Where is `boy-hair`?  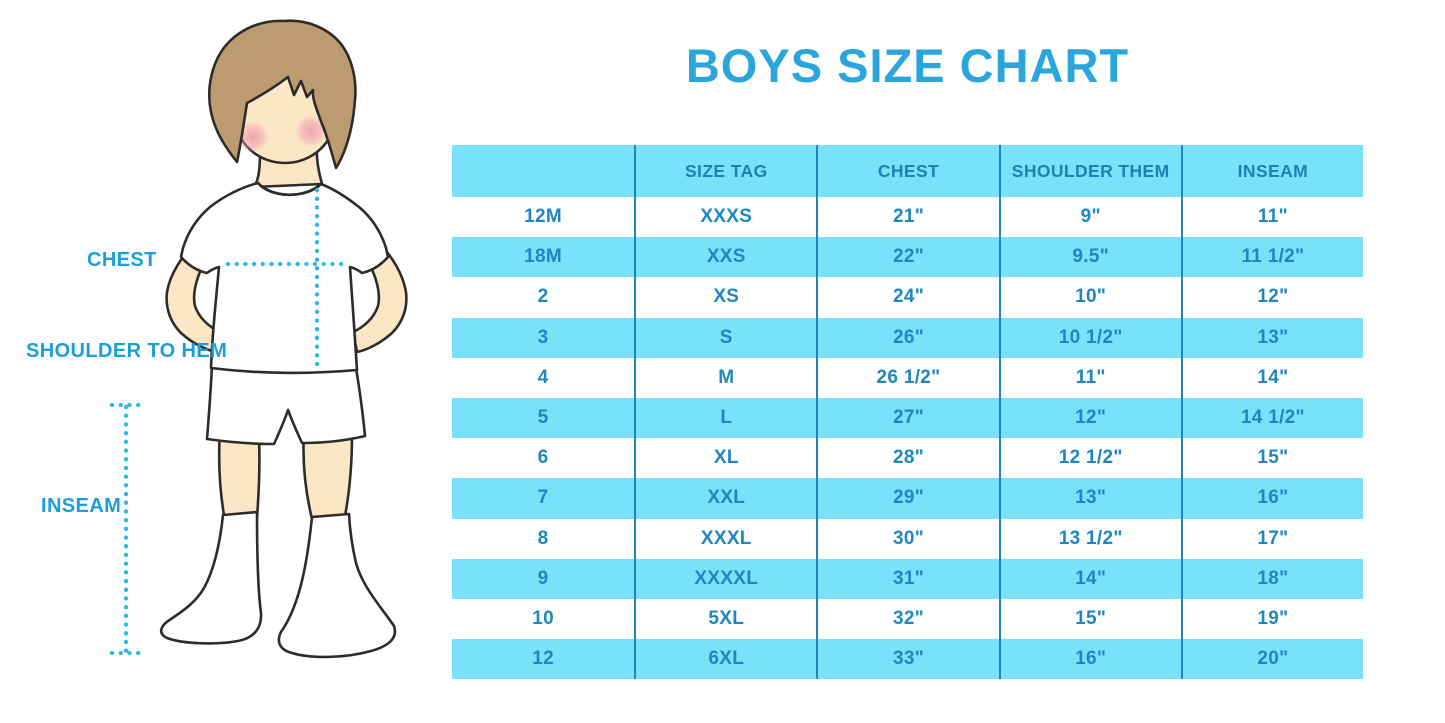 boy-hair is located at coordinates (282, 94).